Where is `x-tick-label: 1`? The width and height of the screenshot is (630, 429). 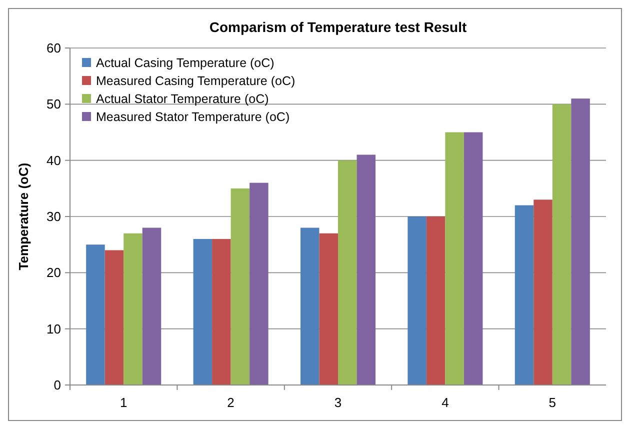 x-tick-label: 1 is located at coordinates (124, 402).